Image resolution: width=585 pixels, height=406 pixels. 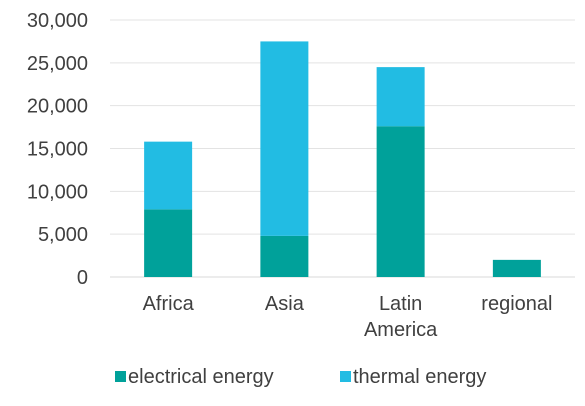 What do you see at coordinates (82, 278) in the screenshot?
I see `y-tick-label: 0` at bounding box center [82, 278].